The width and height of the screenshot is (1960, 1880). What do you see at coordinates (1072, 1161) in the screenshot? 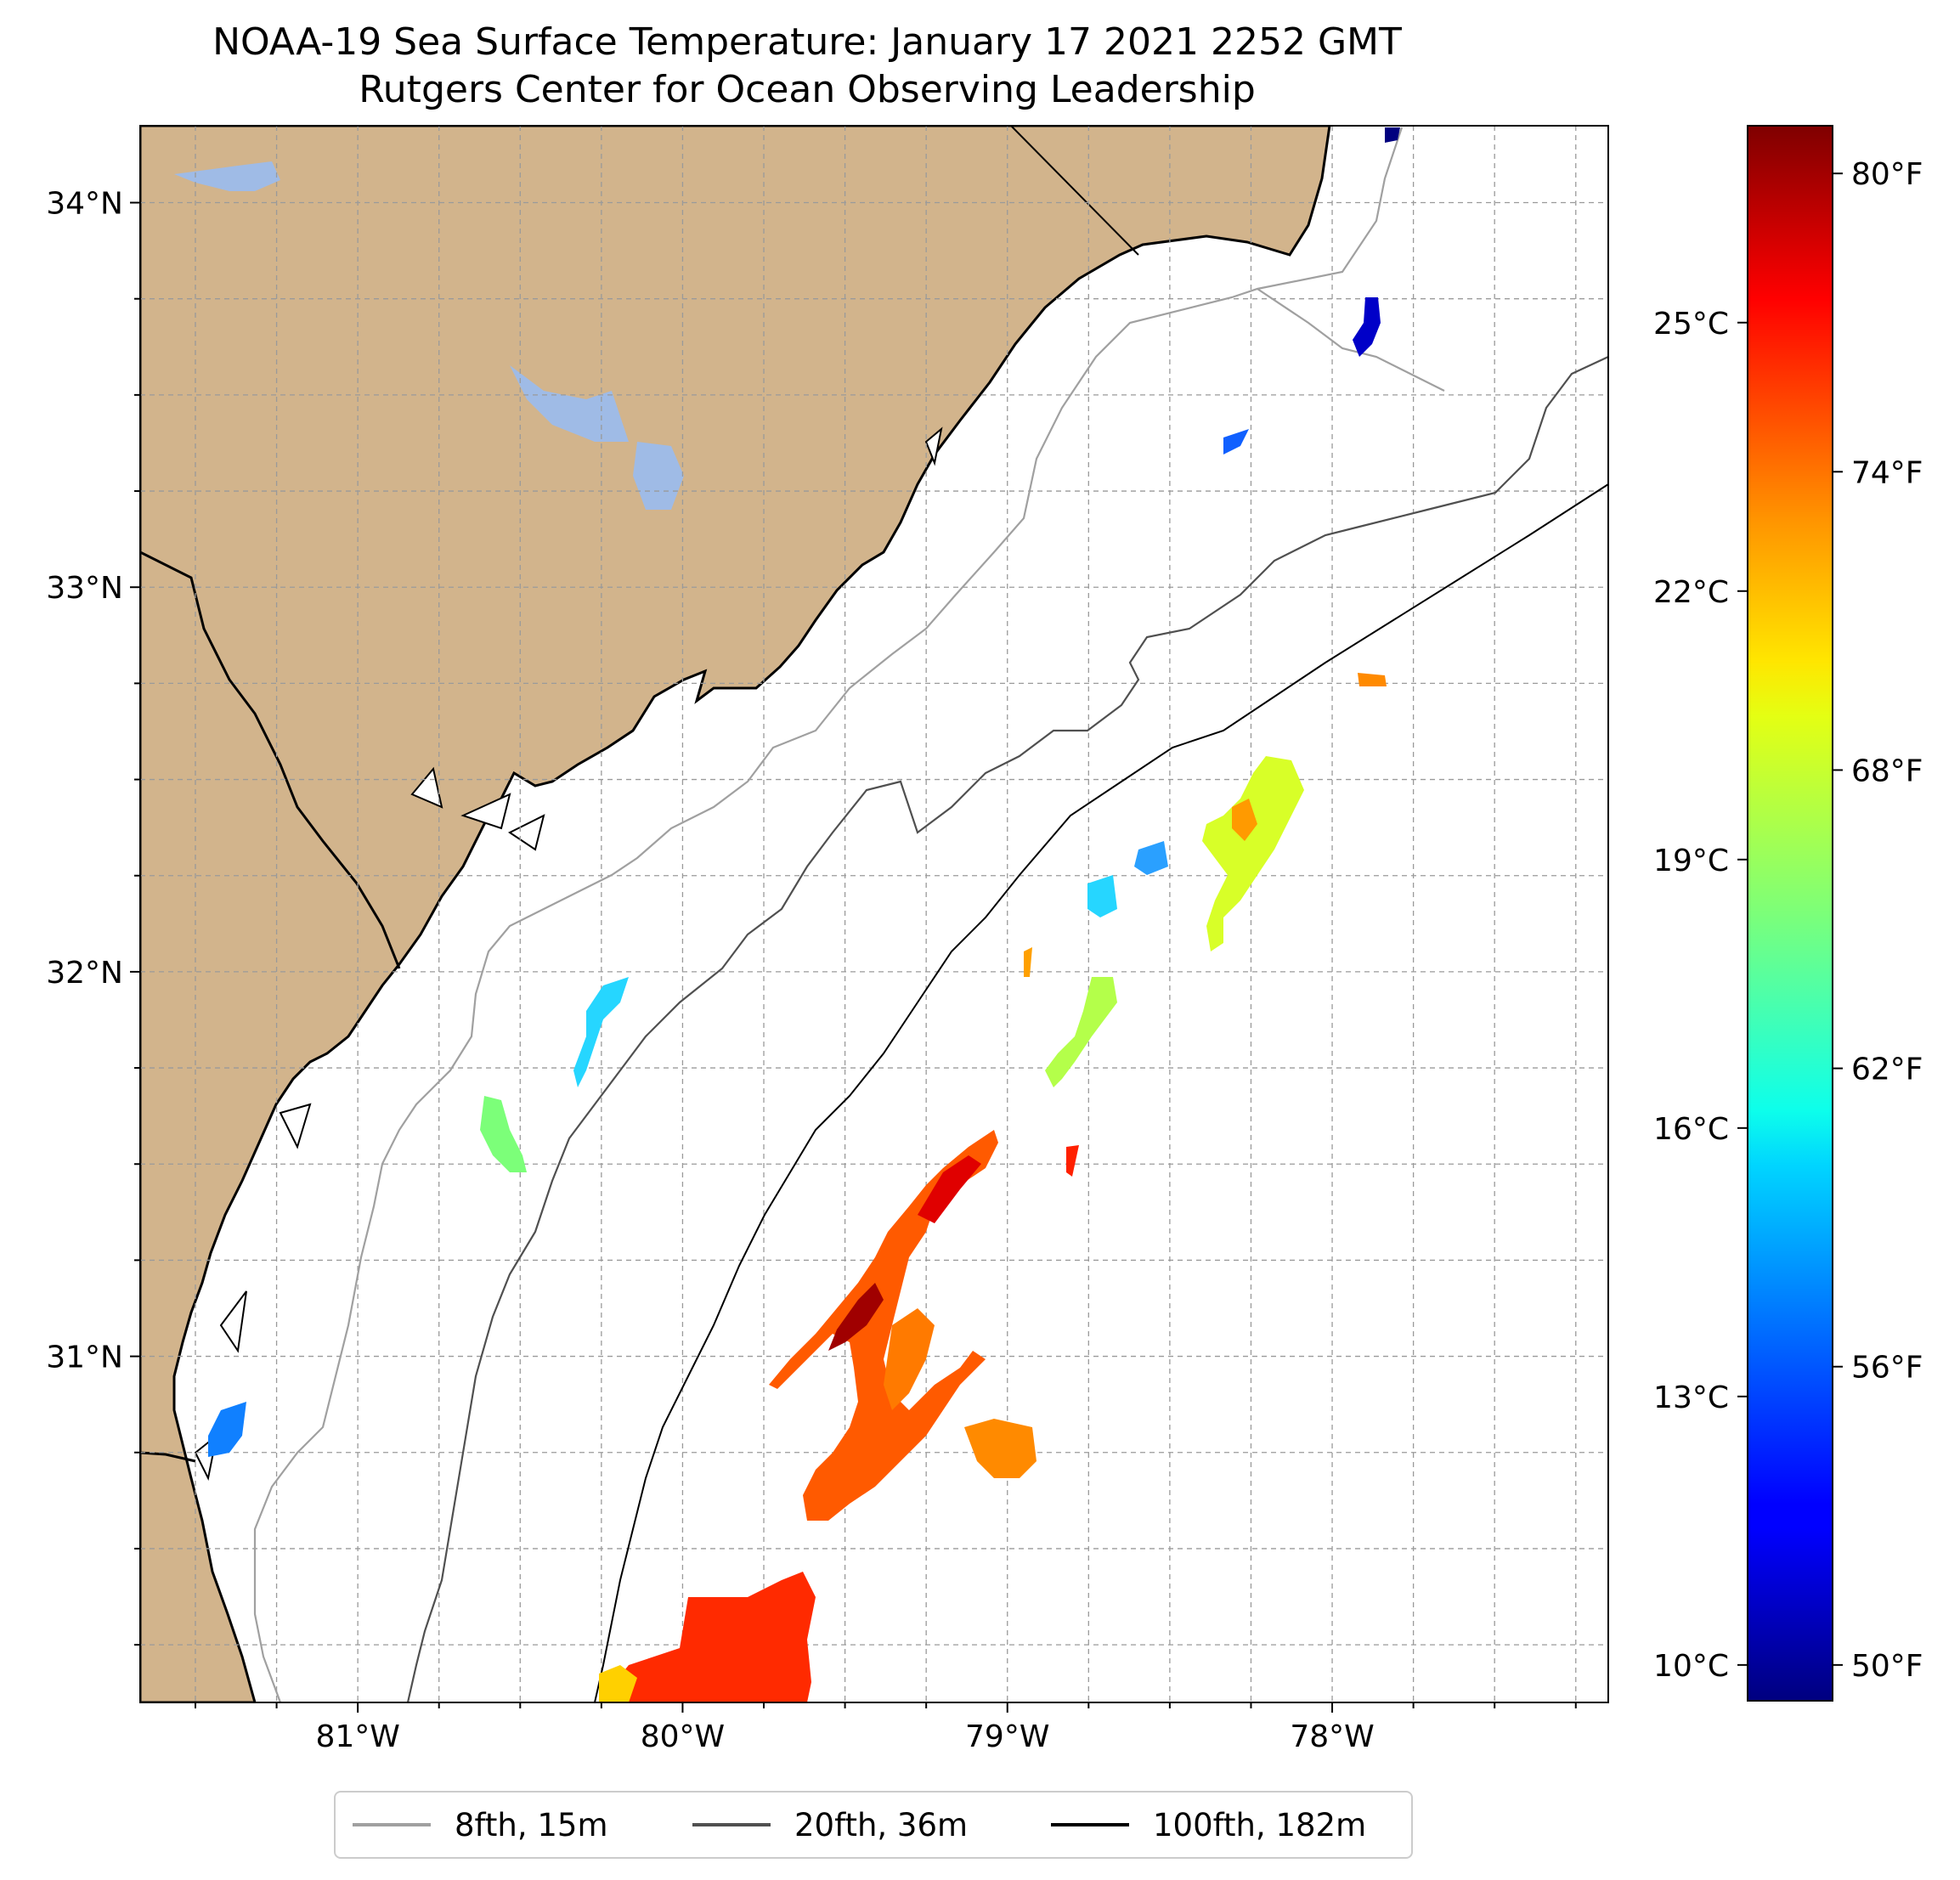
I see `sst-patch-tiny-red` at bounding box center [1072, 1161].